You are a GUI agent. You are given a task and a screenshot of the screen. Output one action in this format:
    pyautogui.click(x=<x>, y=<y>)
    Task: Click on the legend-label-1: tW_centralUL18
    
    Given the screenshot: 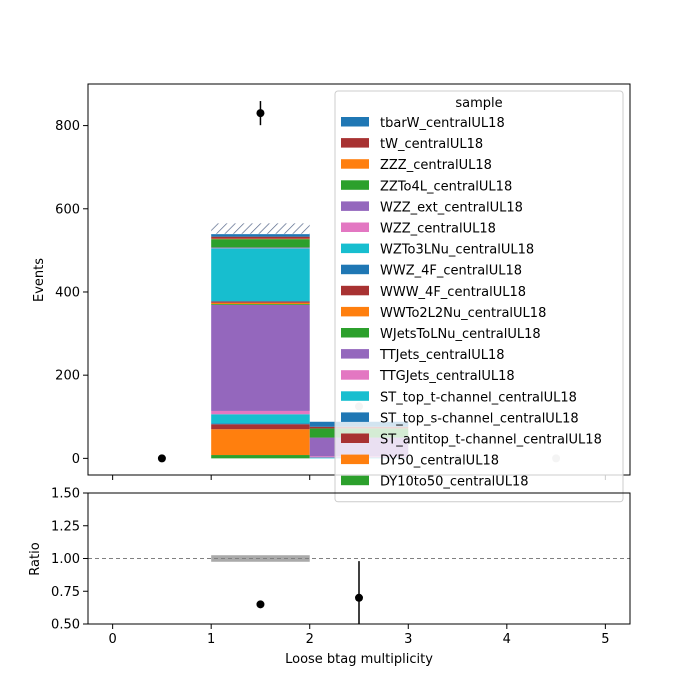 What is the action you would take?
    pyautogui.click(x=431, y=144)
    